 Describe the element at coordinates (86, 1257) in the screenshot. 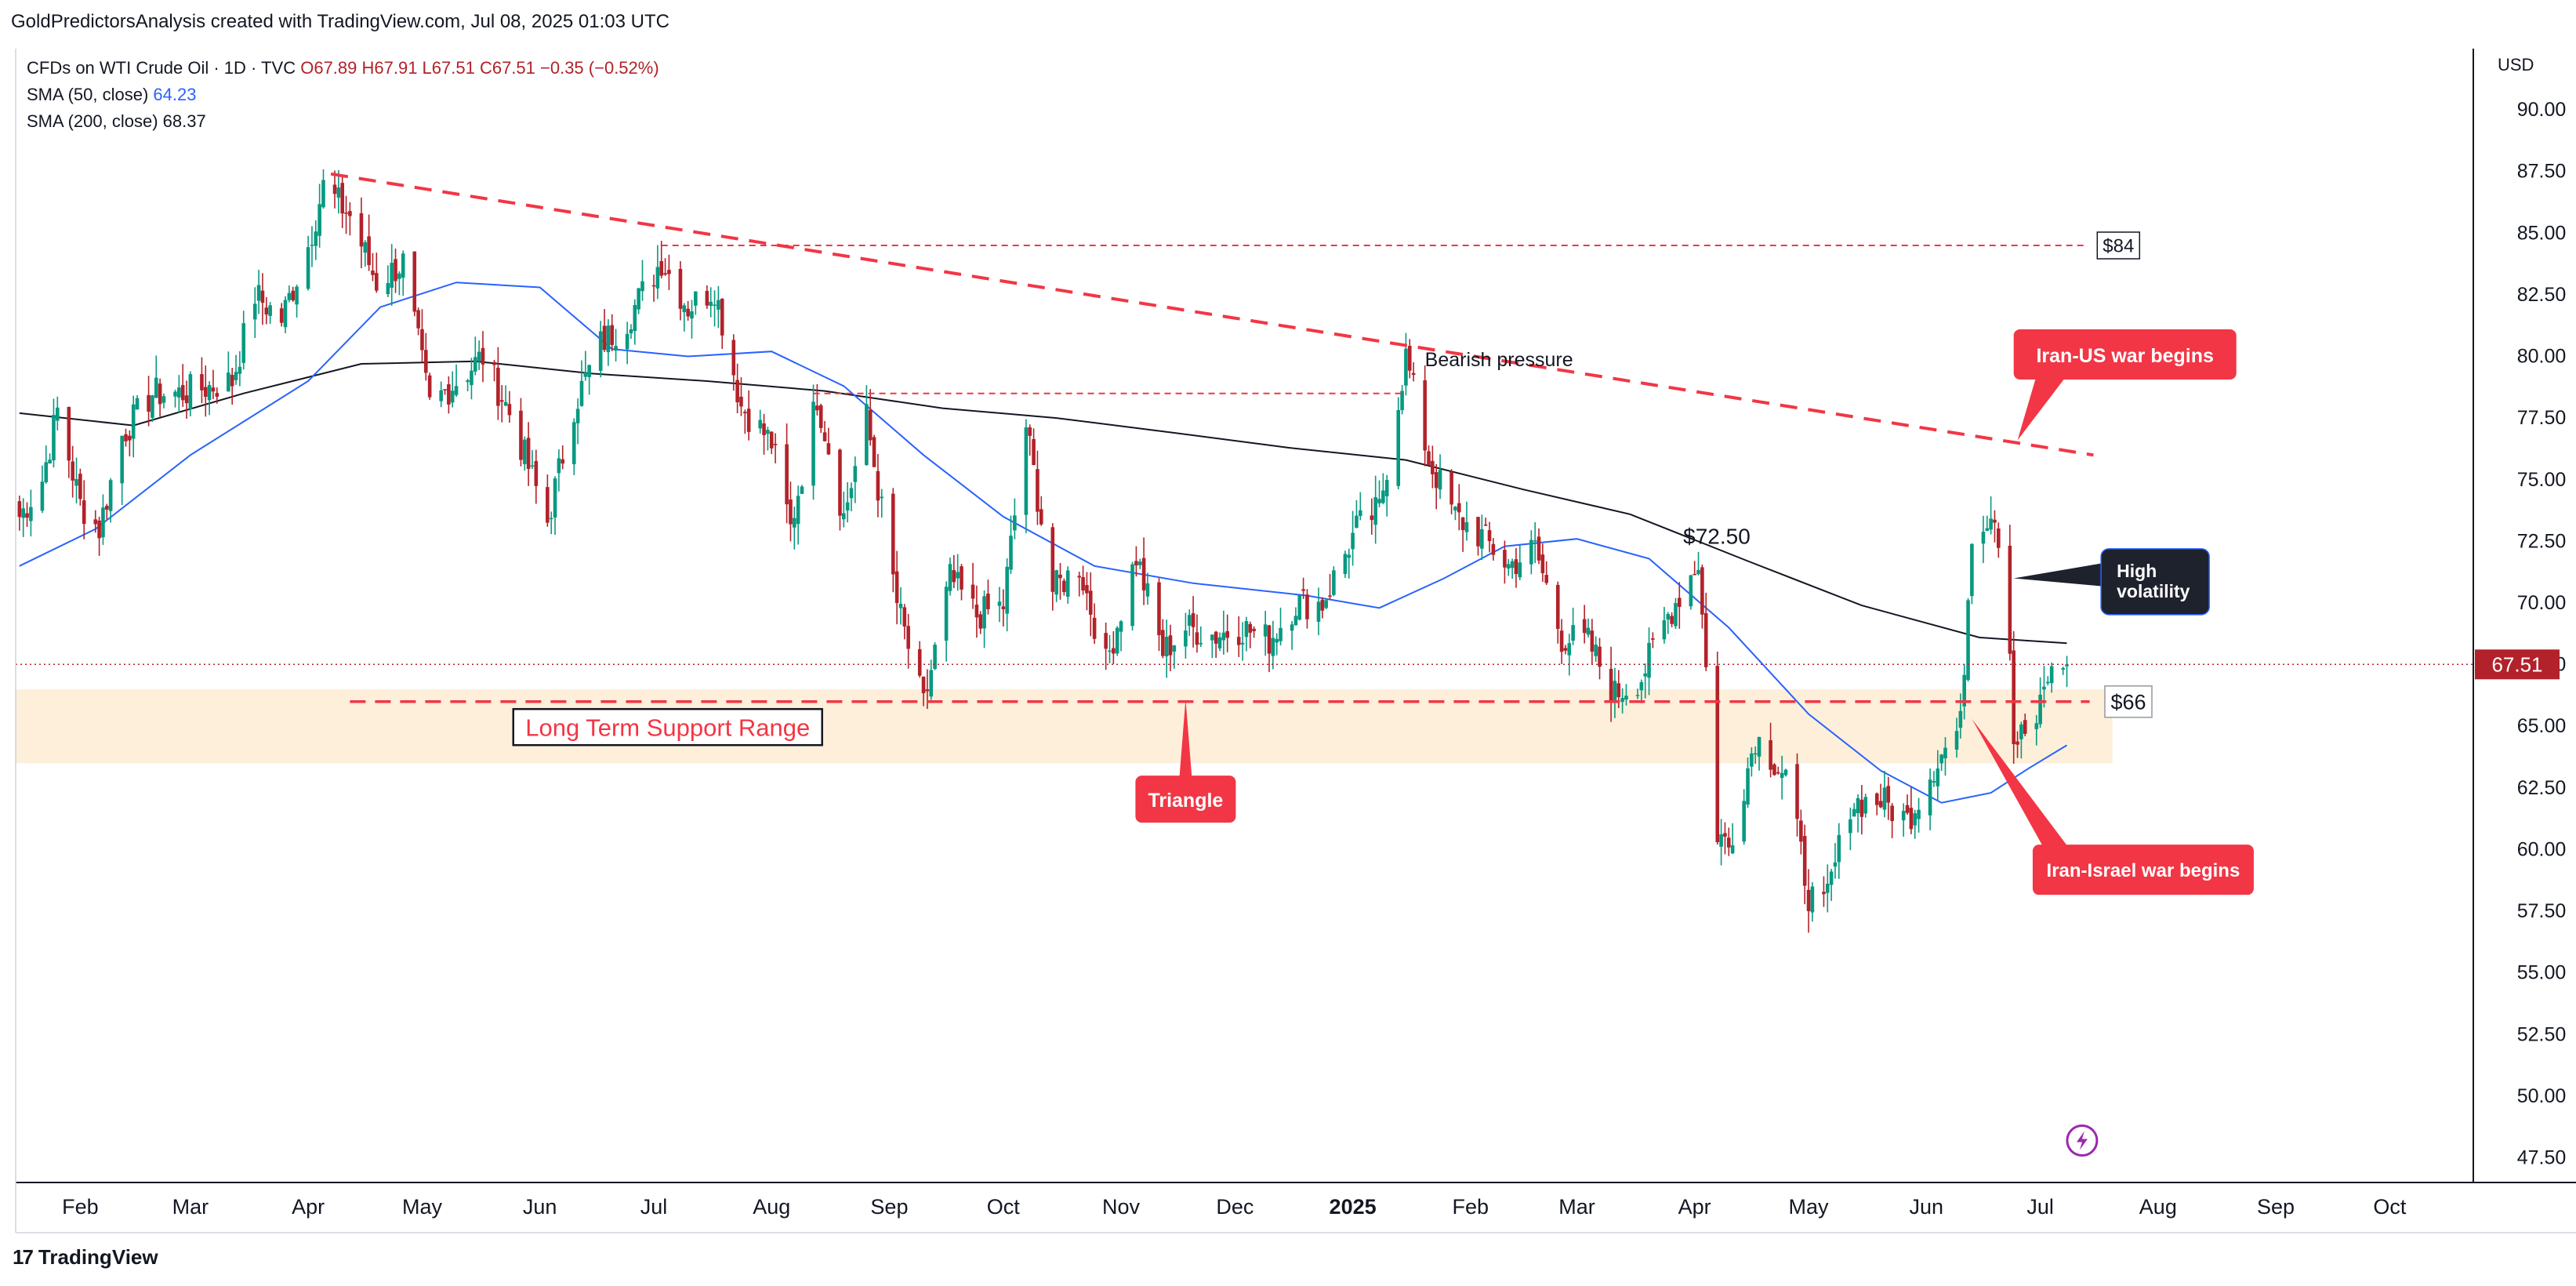

I see `tradingview-brand: 17 TradingView` at that location.